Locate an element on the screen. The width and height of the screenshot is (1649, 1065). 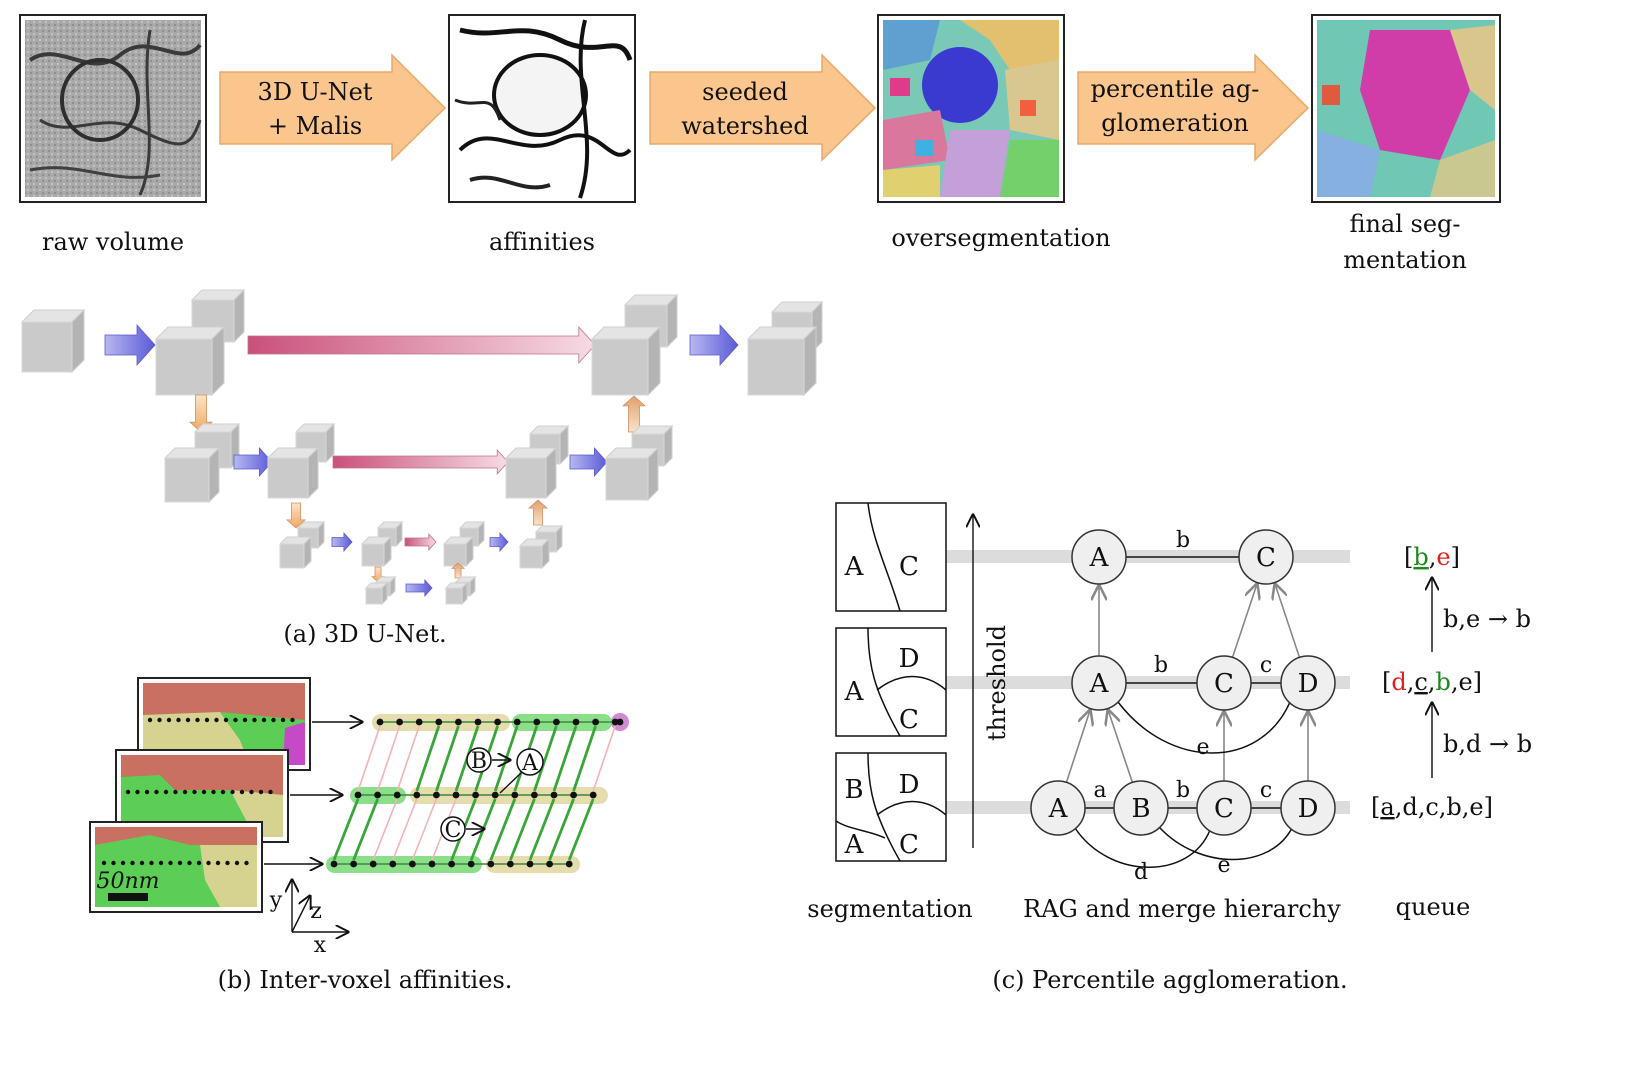
final-segmentation-label-2: mentation is located at coordinates (1405, 260).